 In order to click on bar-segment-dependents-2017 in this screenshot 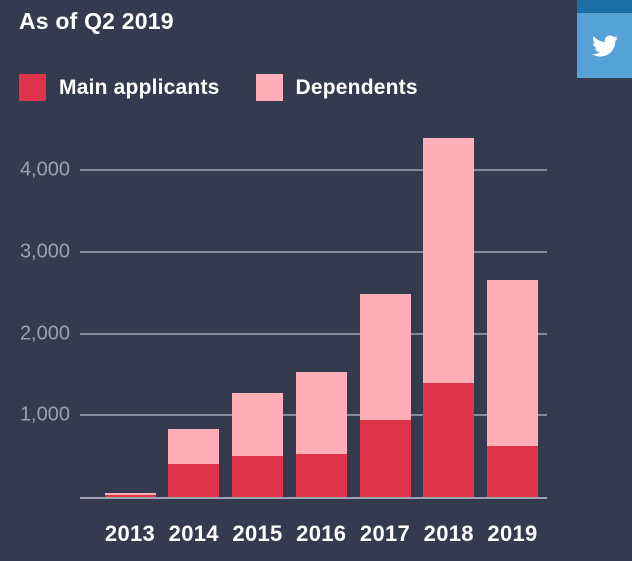, I will do `click(385, 357)`.